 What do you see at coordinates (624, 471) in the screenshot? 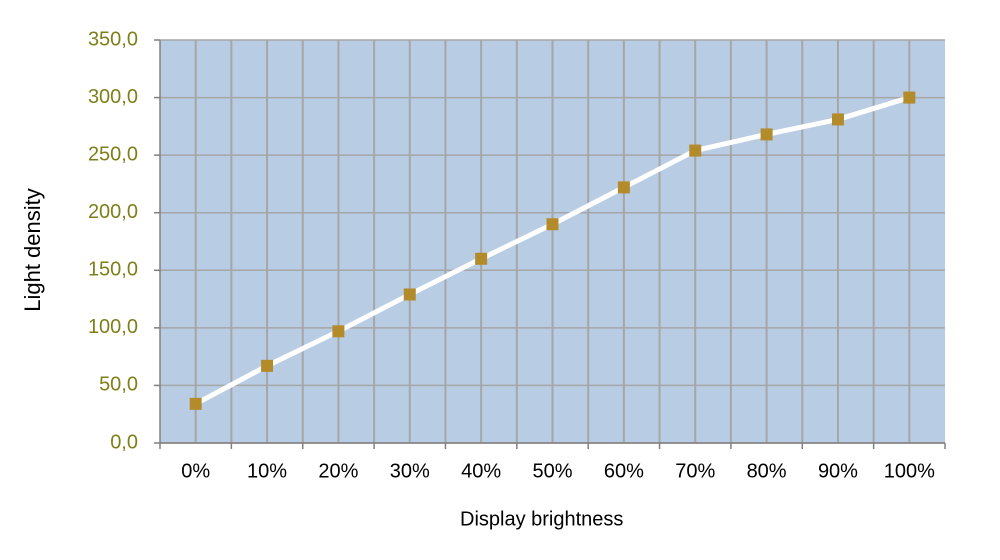
I see `x-tick-label: 60%` at bounding box center [624, 471].